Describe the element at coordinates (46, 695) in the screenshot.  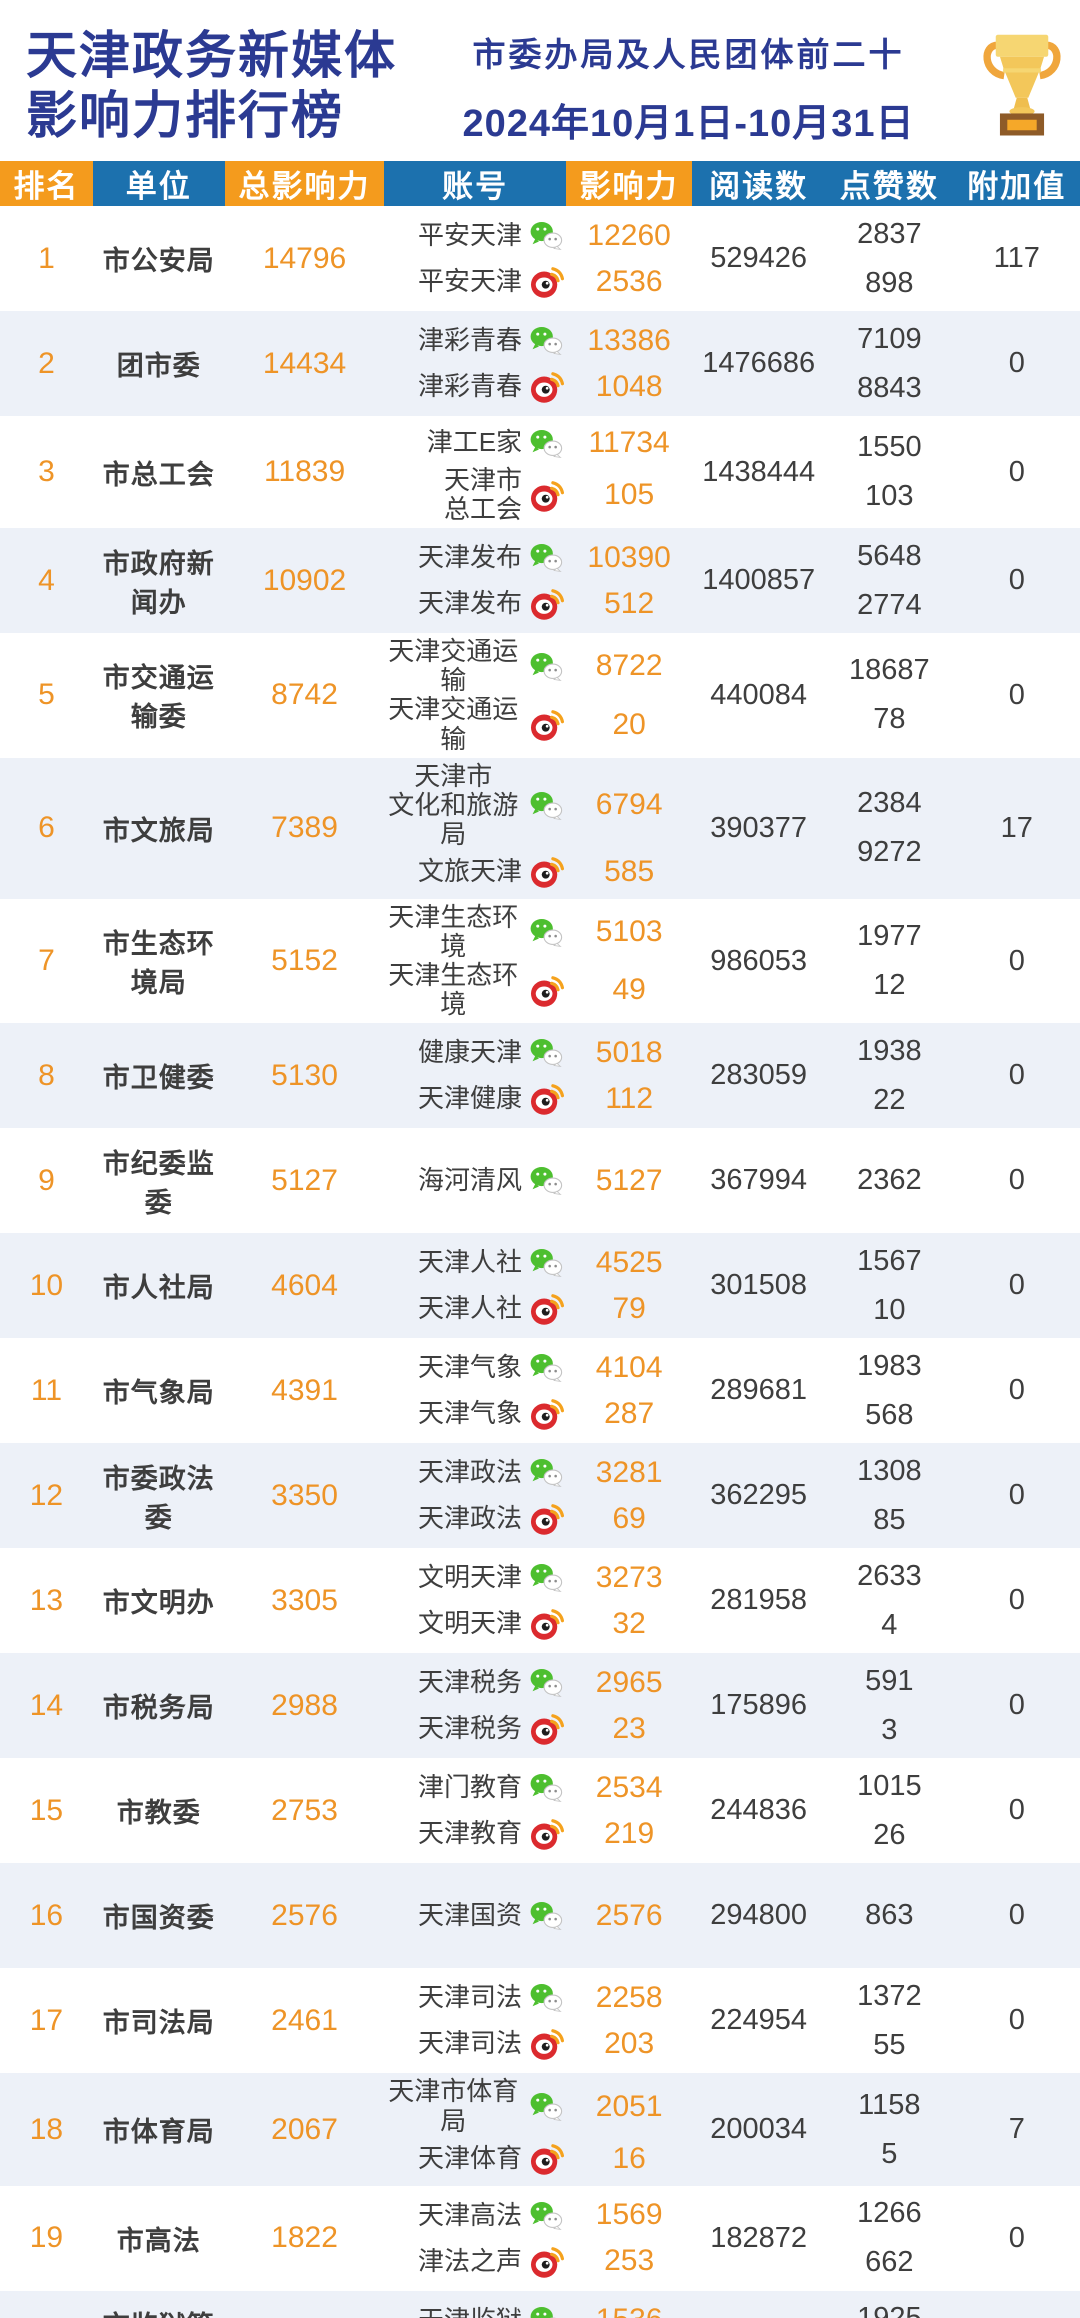
I see `rank-cell: 5` at that location.